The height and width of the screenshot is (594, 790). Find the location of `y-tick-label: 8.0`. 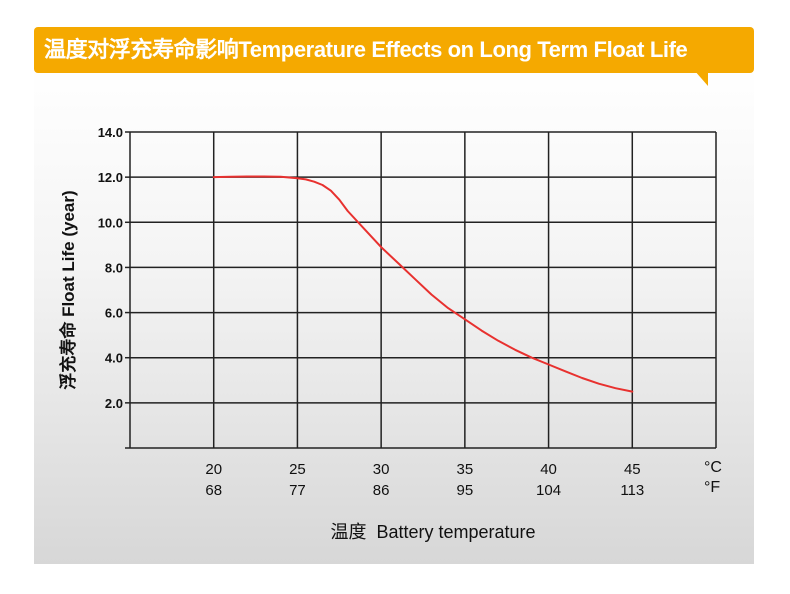

y-tick-label: 8.0 is located at coordinates (114, 267).